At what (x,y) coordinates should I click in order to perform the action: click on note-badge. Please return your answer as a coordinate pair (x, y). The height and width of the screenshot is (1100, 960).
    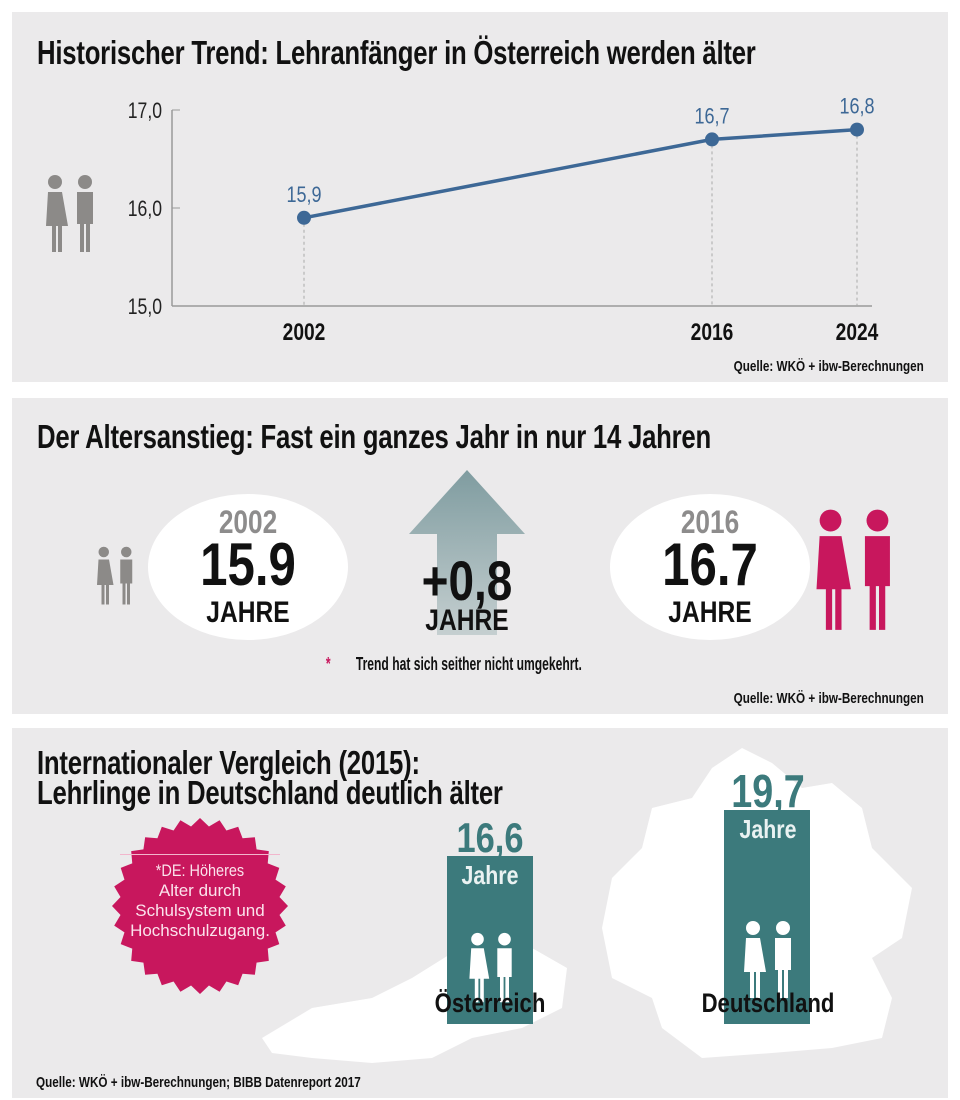
    Looking at the image, I should click on (200, 906).